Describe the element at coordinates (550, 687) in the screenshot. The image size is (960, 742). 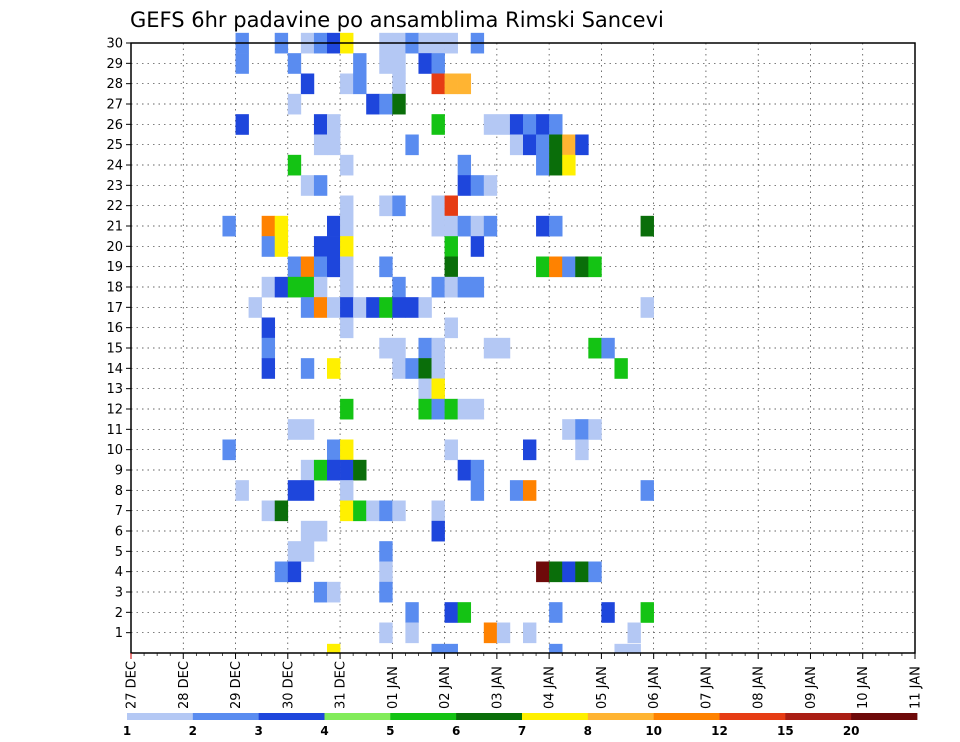
I see `x-tick-label: 04 JAN` at that location.